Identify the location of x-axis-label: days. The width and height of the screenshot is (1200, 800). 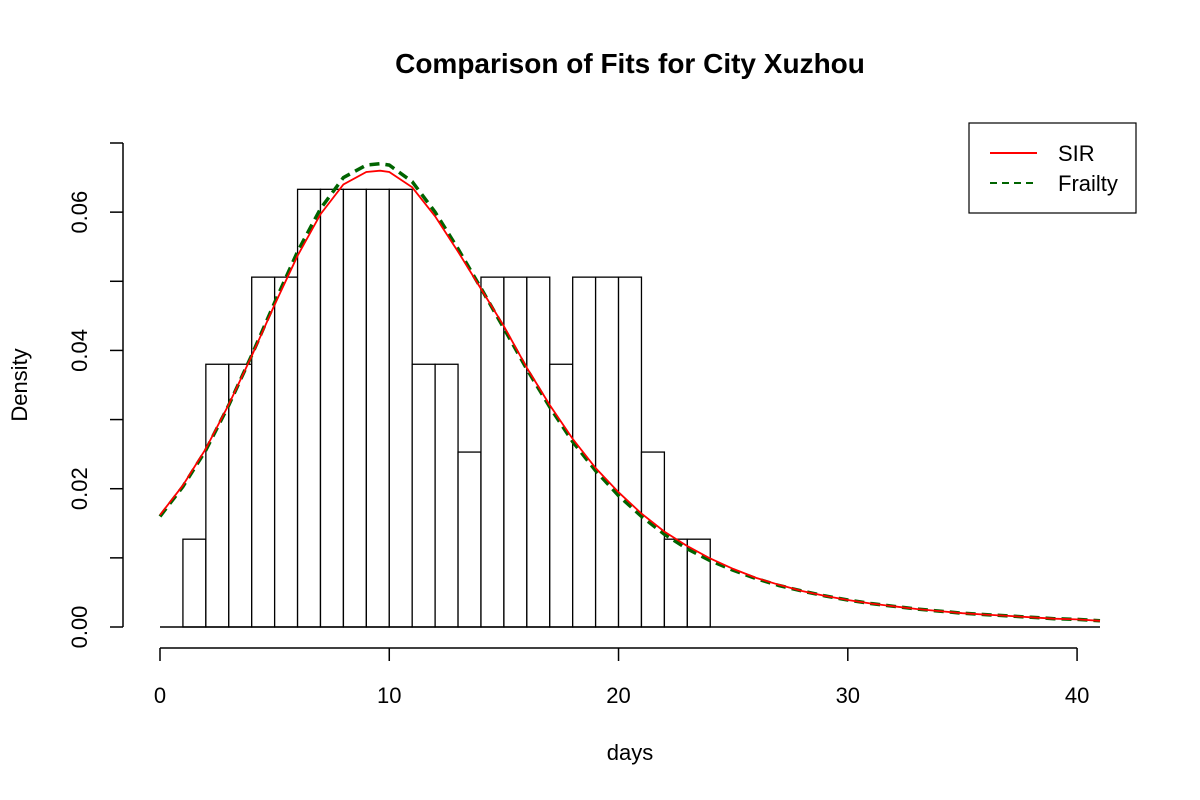
(630, 752).